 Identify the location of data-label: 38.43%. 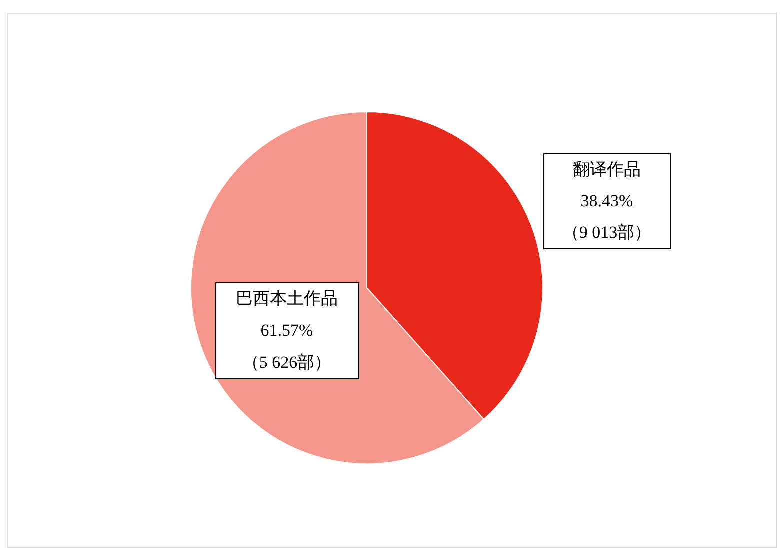
(607, 201).